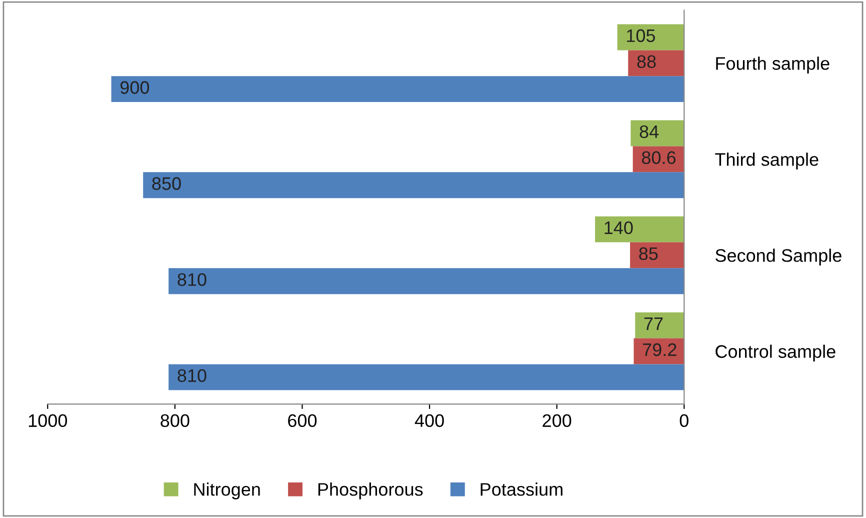  Describe the element at coordinates (135, 87) in the screenshot. I see `data-label: 900` at that location.